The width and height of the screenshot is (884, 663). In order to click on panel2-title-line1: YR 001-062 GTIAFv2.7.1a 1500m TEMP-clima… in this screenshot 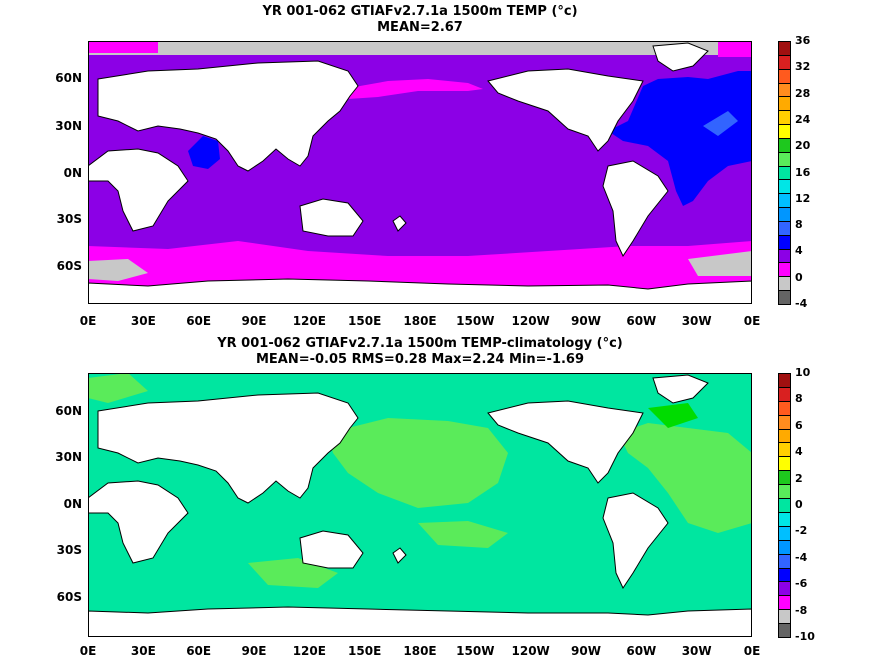, I will do `click(420, 343)`.